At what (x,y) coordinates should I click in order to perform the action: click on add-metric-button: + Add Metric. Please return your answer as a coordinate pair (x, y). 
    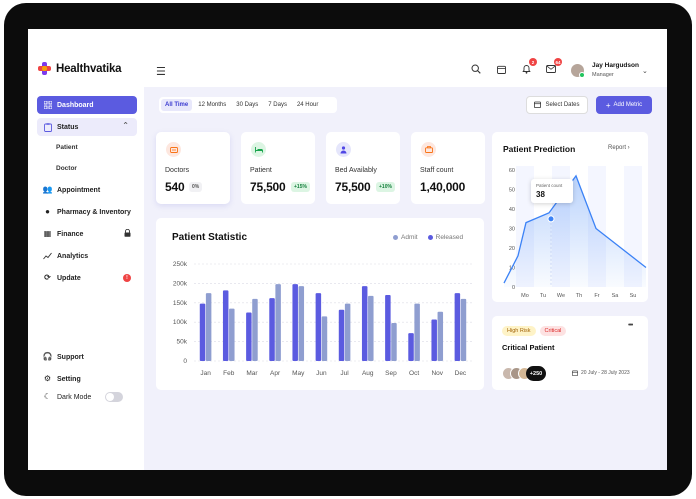
    Looking at the image, I should click on (624, 105).